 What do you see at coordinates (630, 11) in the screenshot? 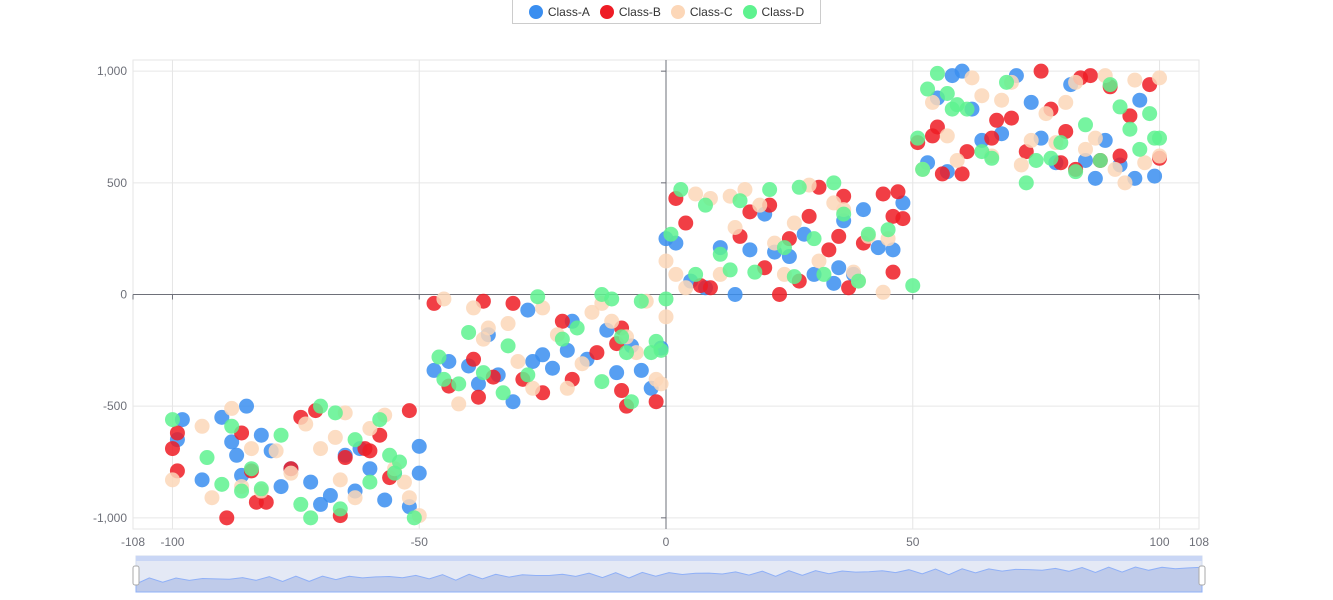
I see `legend-item-class-b: Class-B` at bounding box center [630, 11].